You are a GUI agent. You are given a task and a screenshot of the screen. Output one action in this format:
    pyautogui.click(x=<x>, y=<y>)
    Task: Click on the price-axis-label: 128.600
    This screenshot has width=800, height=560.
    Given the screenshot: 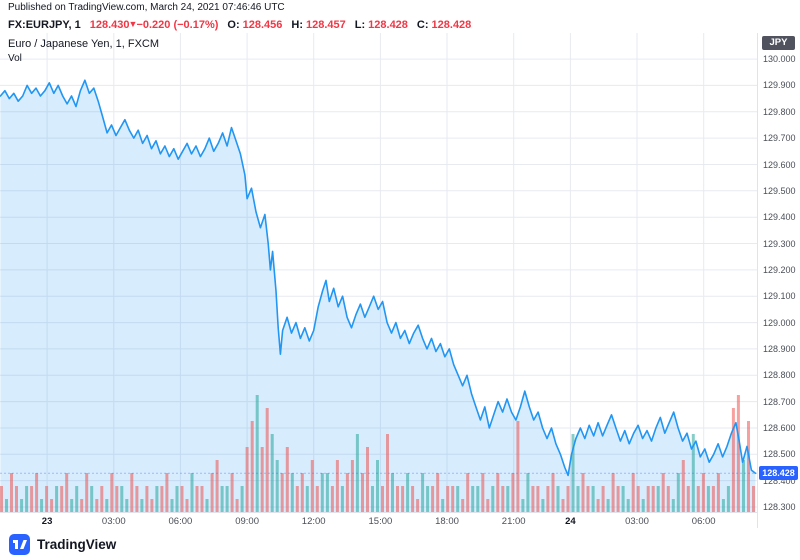 What is the action you would take?
    pyautogui.click(x=779, y=428)
    